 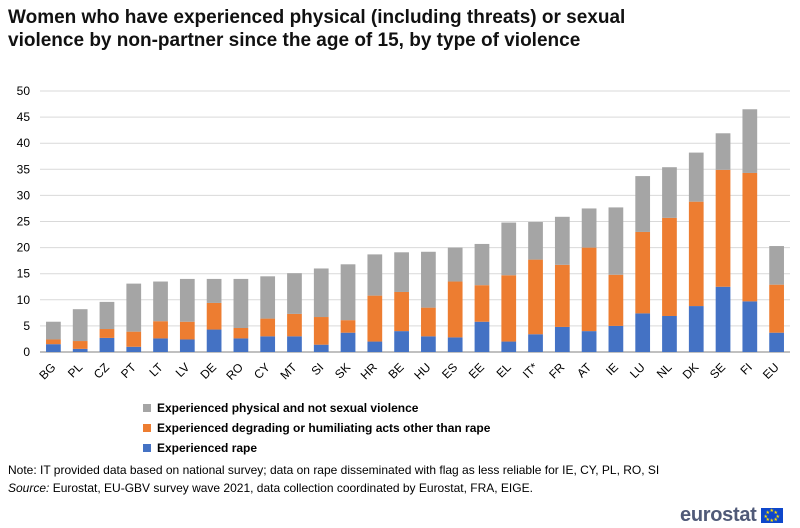 I want to click on x-tick-label: FR, so click(x=556, y=370).